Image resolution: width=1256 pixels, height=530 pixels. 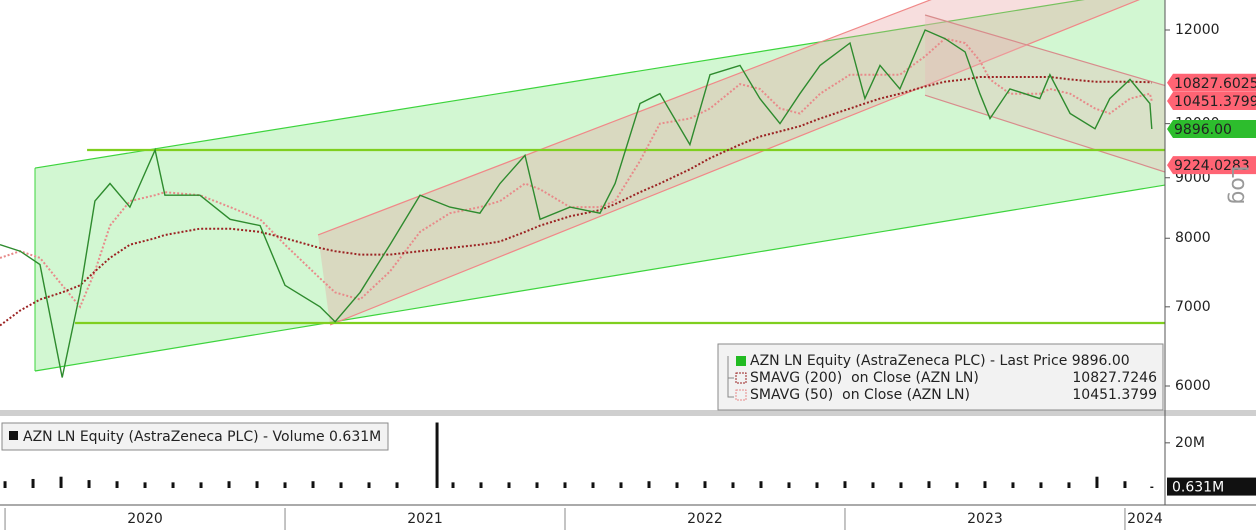 What do you see at coordinates (1193, 307) in the screenshot?
I see `y-tick-label: 7000` at bounding box center [1193, 307].